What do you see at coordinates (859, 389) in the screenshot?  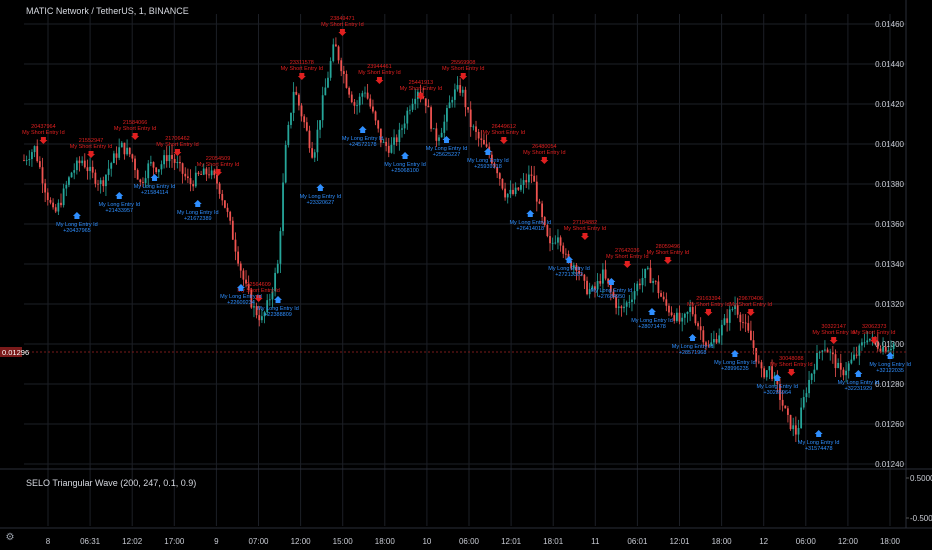 I see `long-entry-id: +32231929` at bounding box center [859, 389].